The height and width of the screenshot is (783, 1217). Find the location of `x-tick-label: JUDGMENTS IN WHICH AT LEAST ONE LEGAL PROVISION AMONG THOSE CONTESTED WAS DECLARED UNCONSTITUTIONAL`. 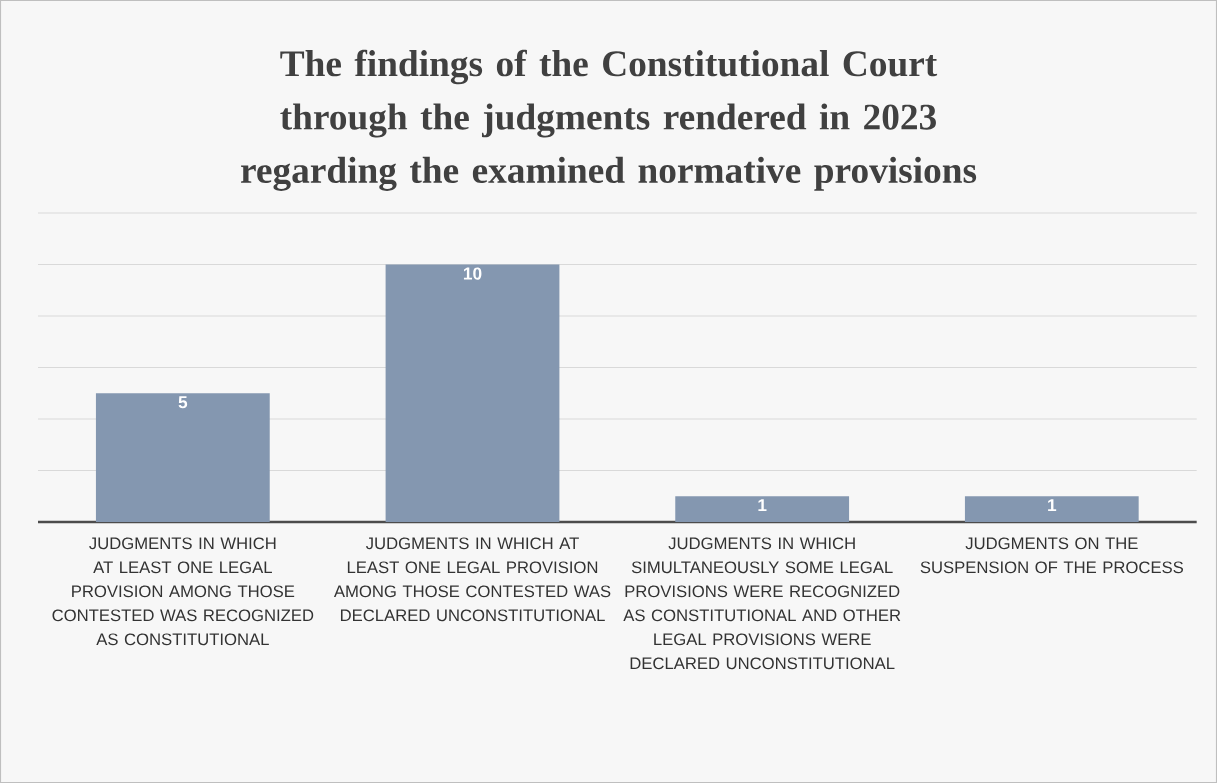

x-tick-label: JUDGMENTS IN WHICH AT LEAST ONE LEGAL PROVISION AMONG THOSE CONTESTED WAS DECLARED UNCONSTITUTIONAL is located at coordinates (472, 579).